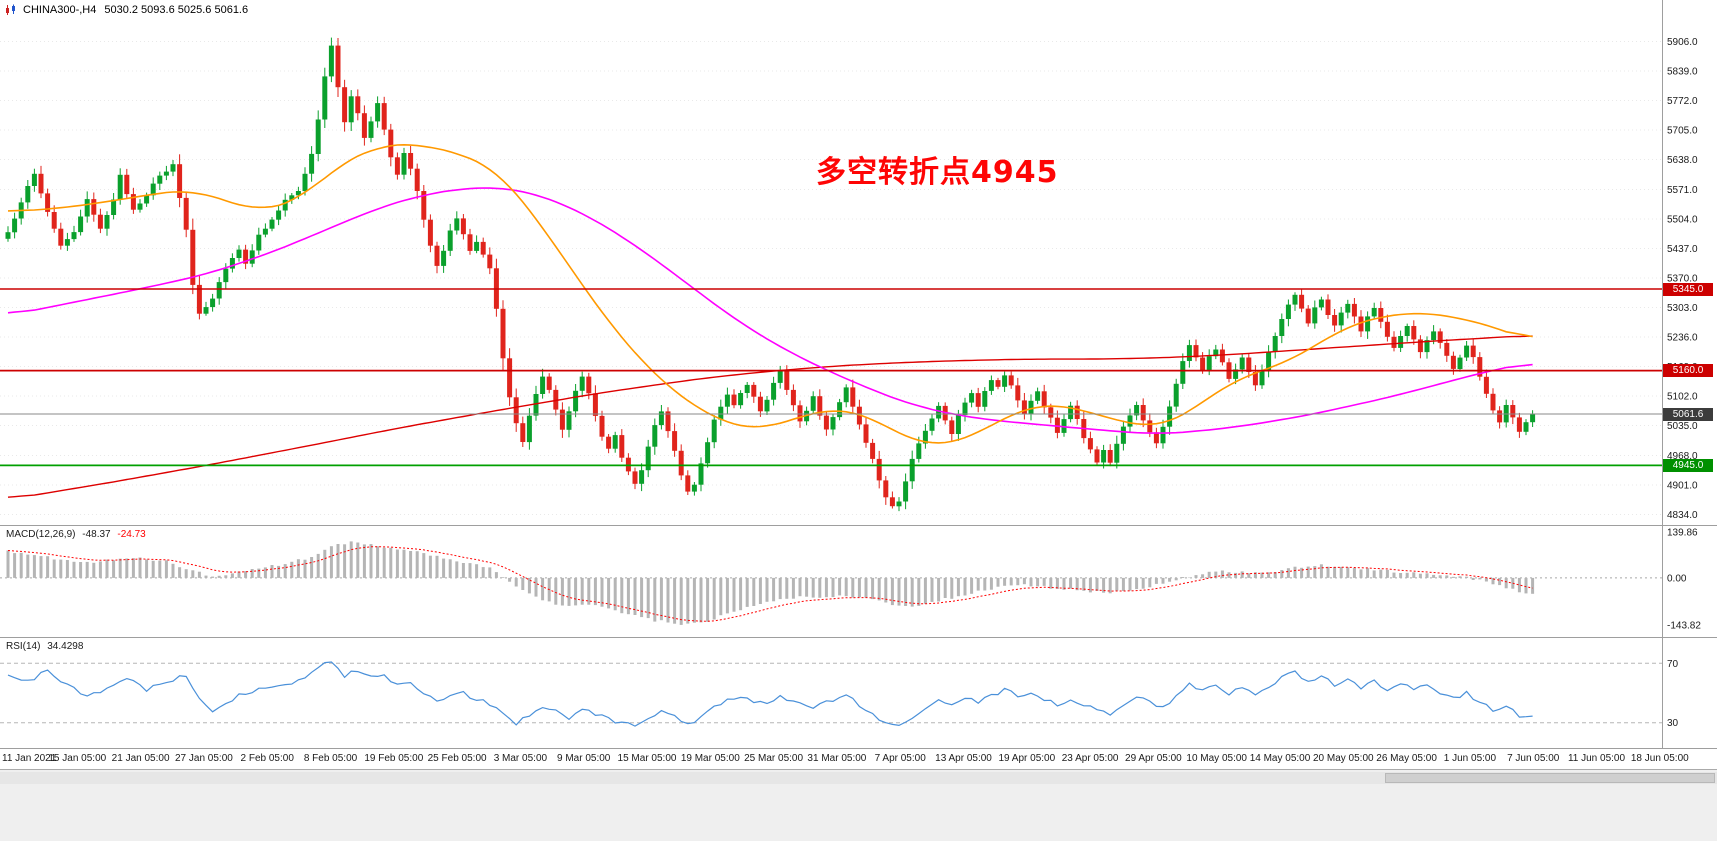 This screenshot has width=1717, height=841. What do you see at coordinates (23, 646) in the screenshot?
I see `rsi-name: RSI(14)` at bounding box center [23, 646].